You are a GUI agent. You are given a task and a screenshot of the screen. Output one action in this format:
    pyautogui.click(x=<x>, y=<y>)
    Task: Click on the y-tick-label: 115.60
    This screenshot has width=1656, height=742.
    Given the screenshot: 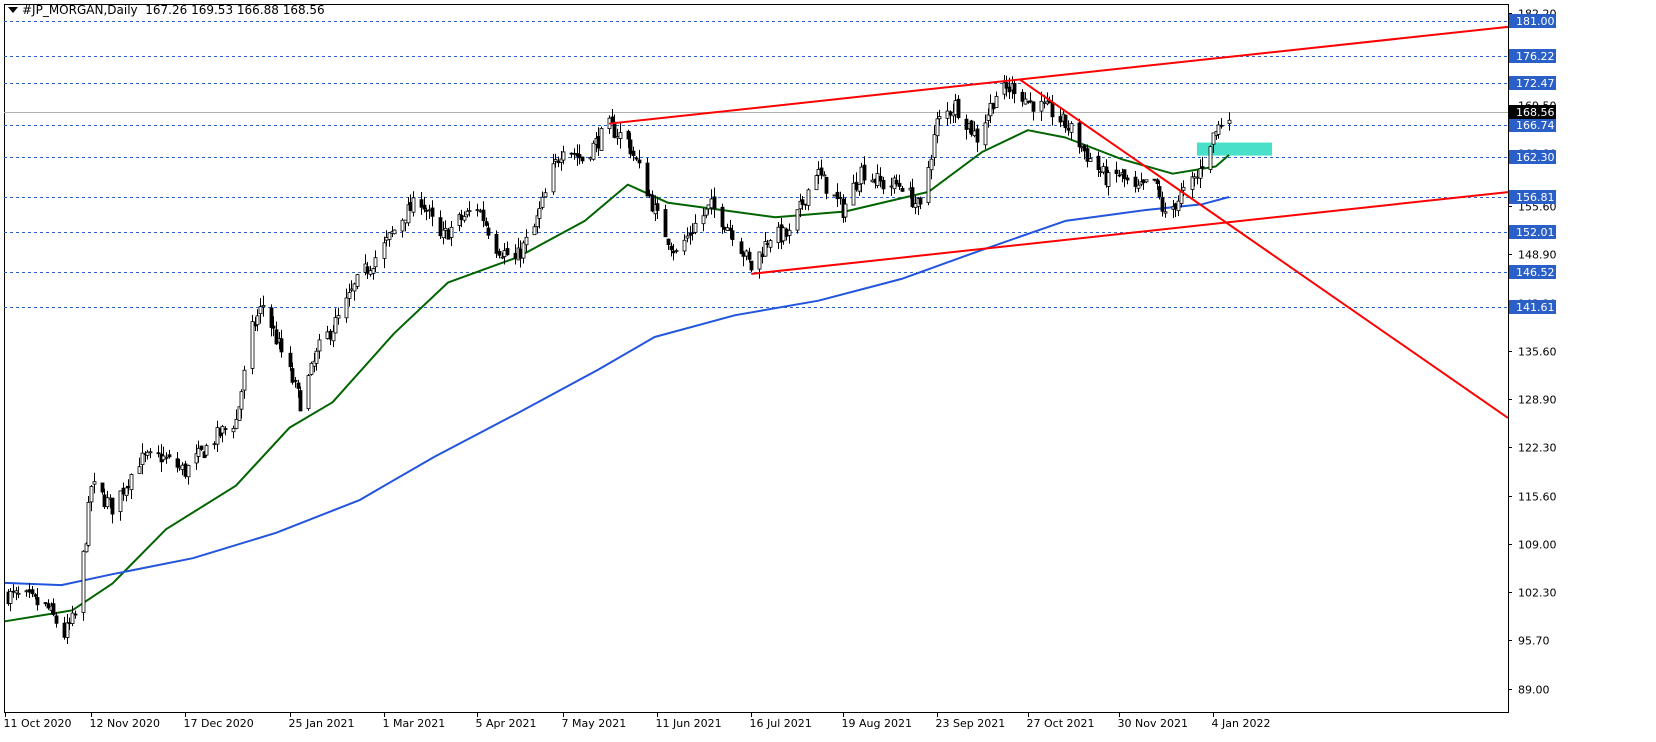 What is the action you would take?
    pyautogui.click(x=1537, y=497)
    